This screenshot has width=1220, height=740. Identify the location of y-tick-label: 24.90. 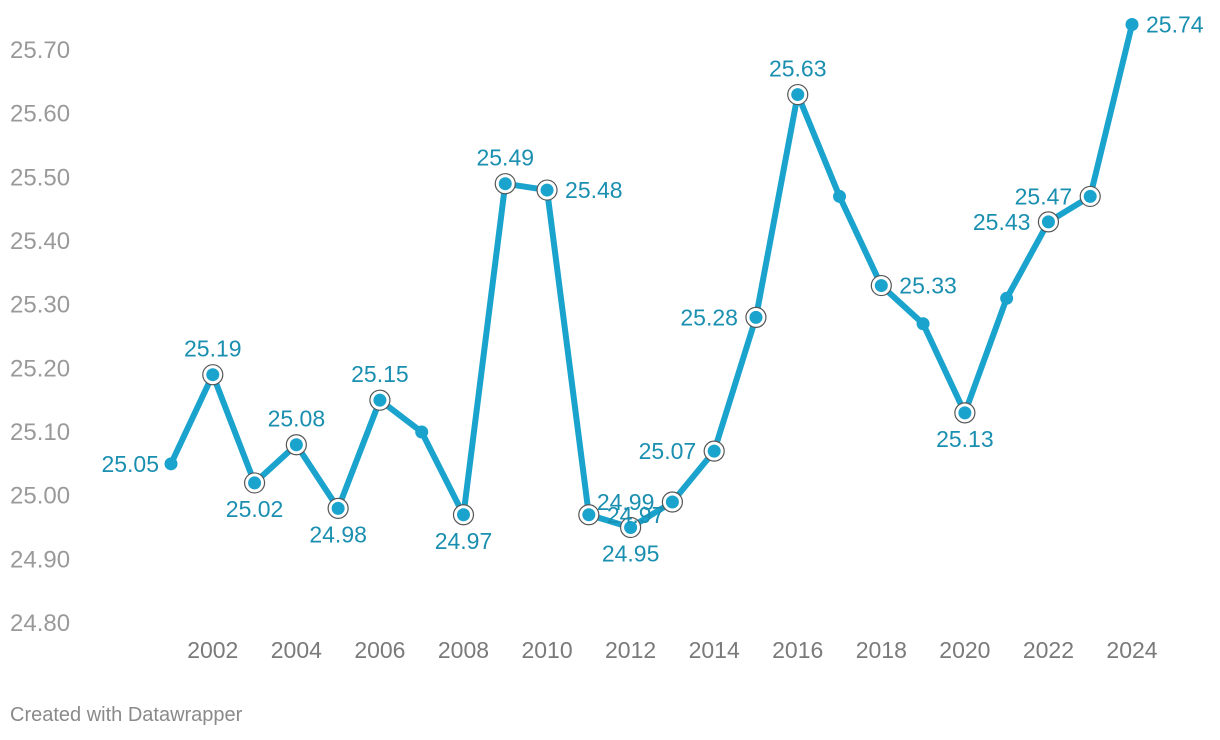
(40, 559).